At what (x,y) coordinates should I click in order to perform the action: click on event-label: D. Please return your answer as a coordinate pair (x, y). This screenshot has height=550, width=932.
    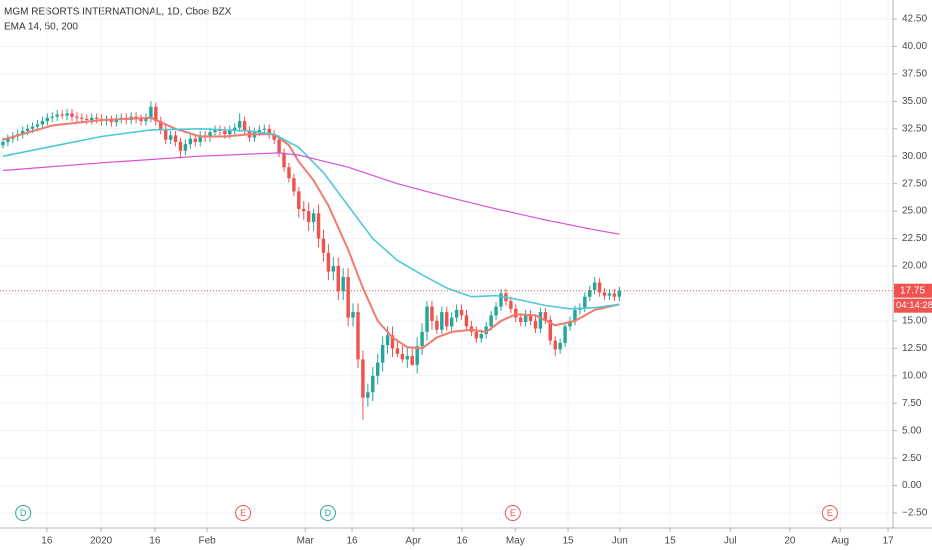
    Looking at the image, I should click on (328, 513).